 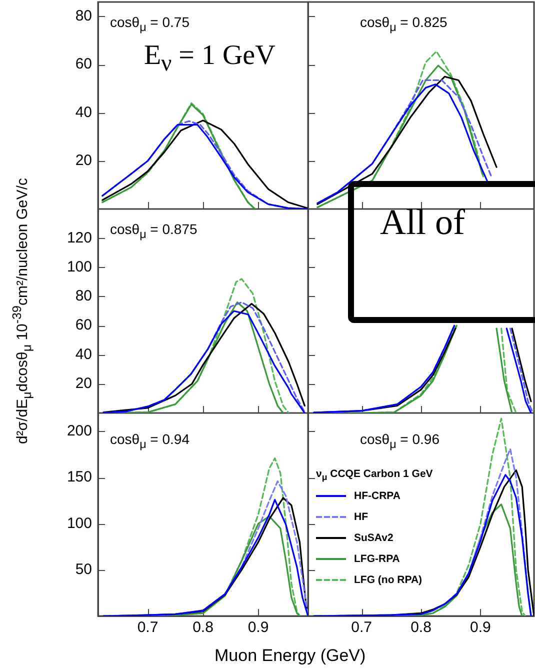 What do you see at coordinates (361, 517) in the screenshot?
I see `legend-label: HF` at bounding box center [361, 517].